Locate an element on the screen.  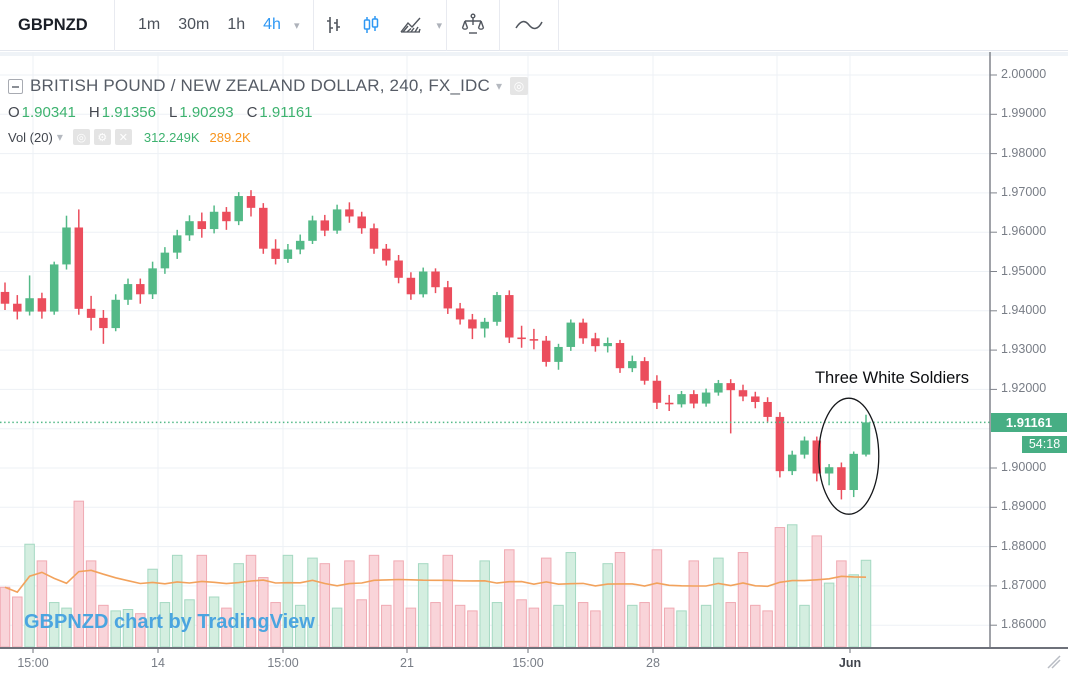
symbol-dropdown-icon: ▾ is located at coordinates (499, 86).